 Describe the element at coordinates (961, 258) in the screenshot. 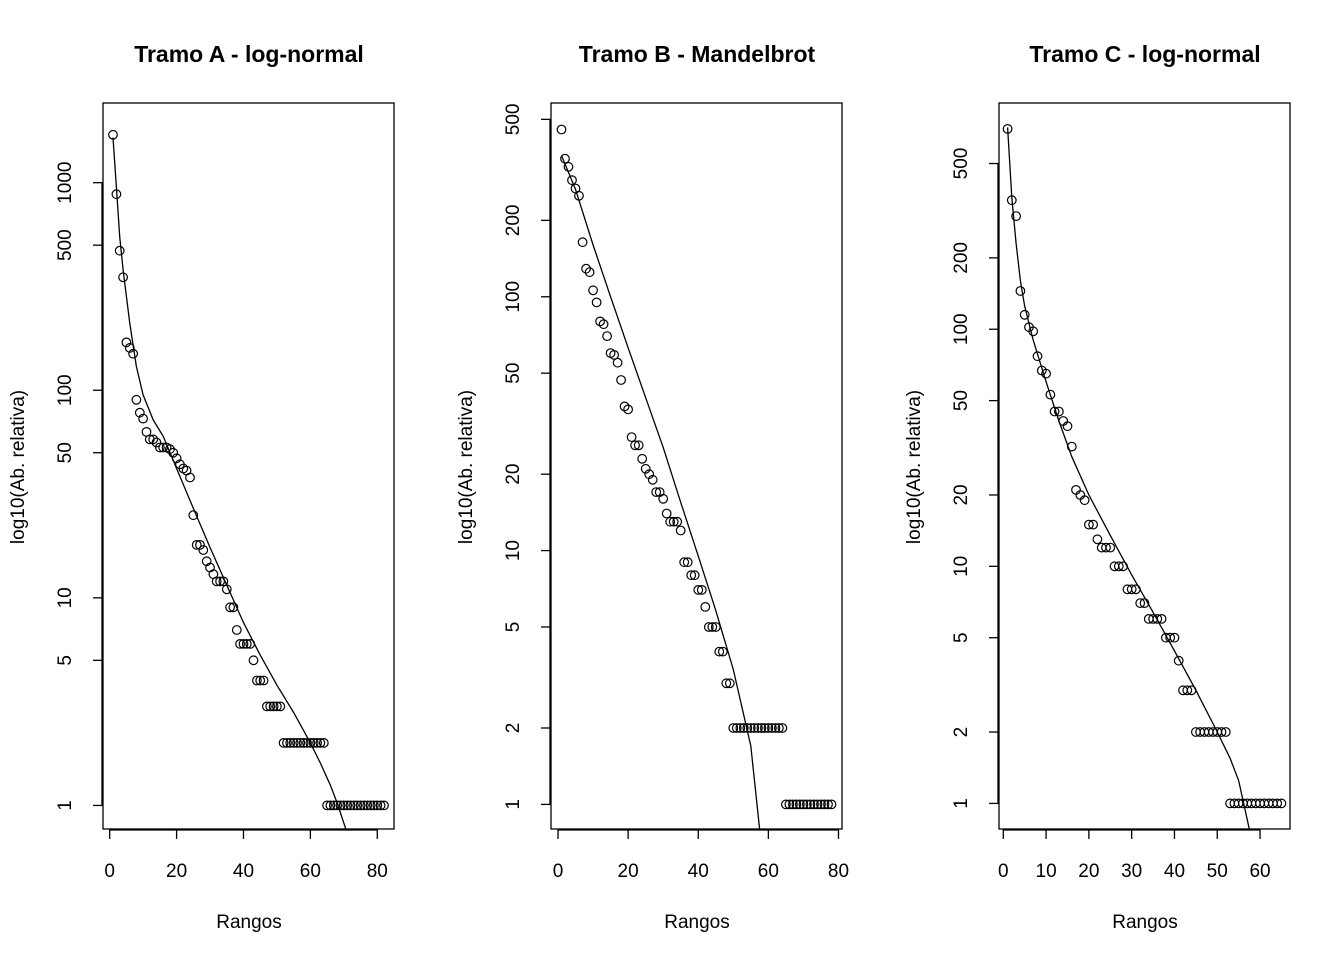

I see `y-tick-label: 200` at that location.